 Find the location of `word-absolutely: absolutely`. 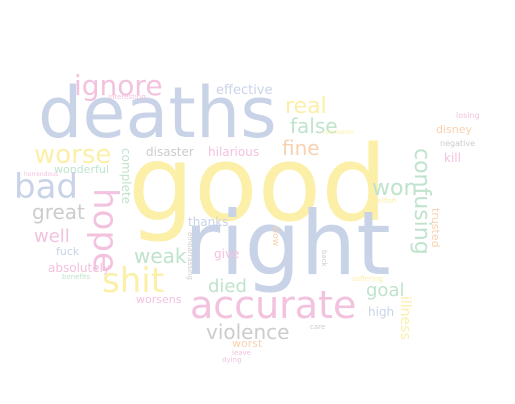

word-absolutely: absolutely is located at coordinates (79, 268).